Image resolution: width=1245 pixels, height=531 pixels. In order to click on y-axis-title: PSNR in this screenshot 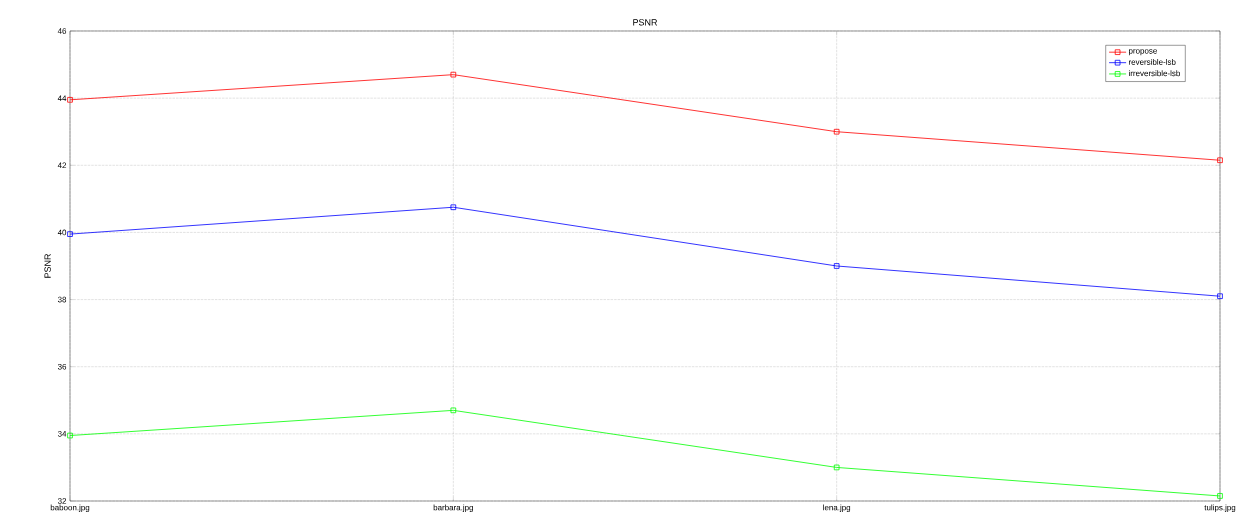, I will do `click(47, 265)`.